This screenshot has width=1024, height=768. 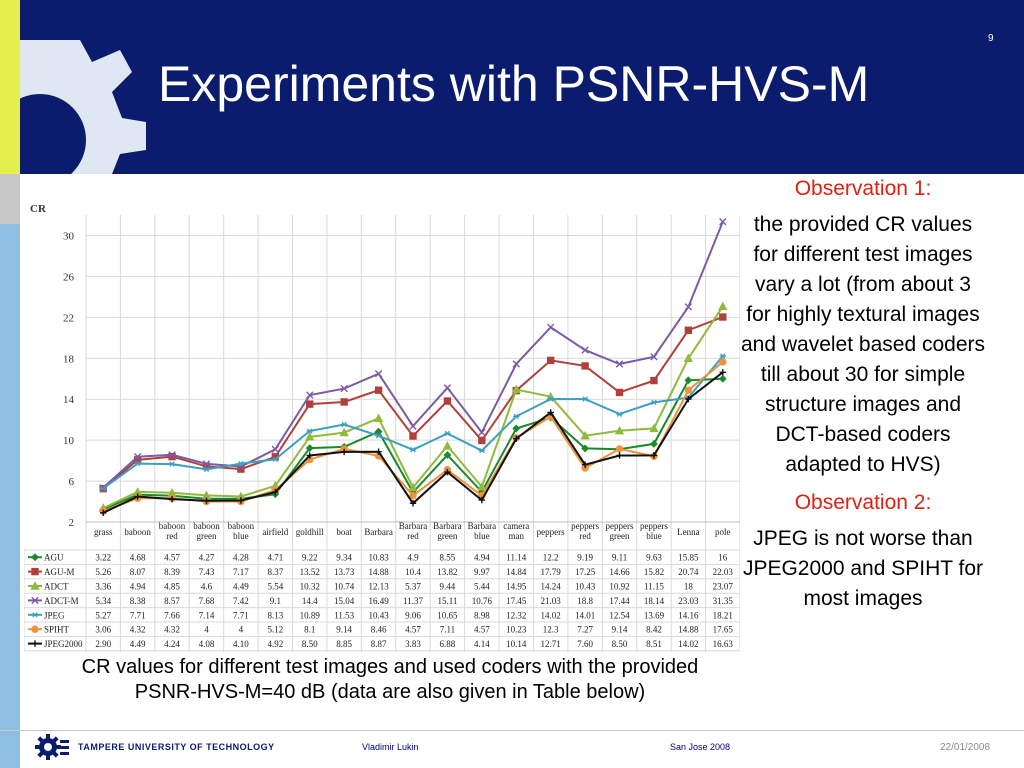 What do you see at coordinates (654, 531) in the screenshot?
I see `x-tick-label: peppers blue` at bounding box center [654, 531].